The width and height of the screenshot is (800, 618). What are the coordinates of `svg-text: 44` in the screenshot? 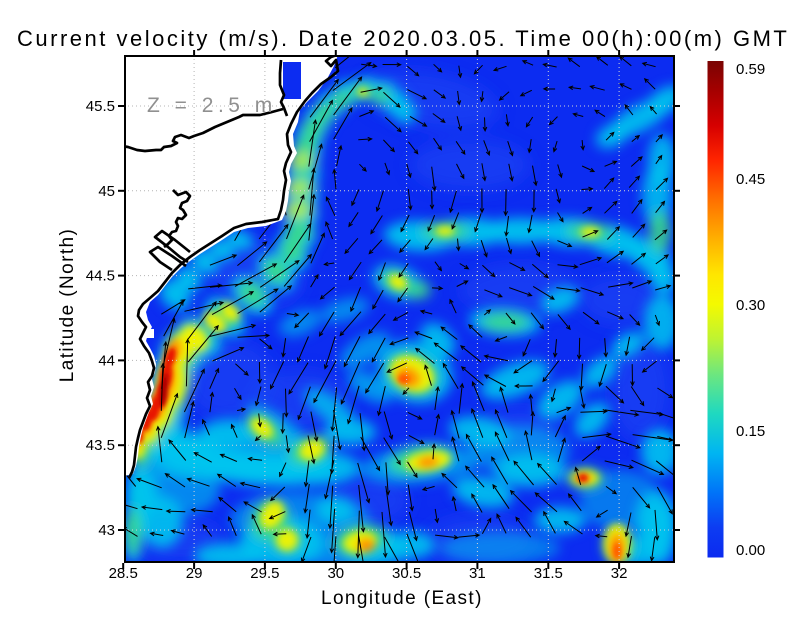 It's located at (106, 360).